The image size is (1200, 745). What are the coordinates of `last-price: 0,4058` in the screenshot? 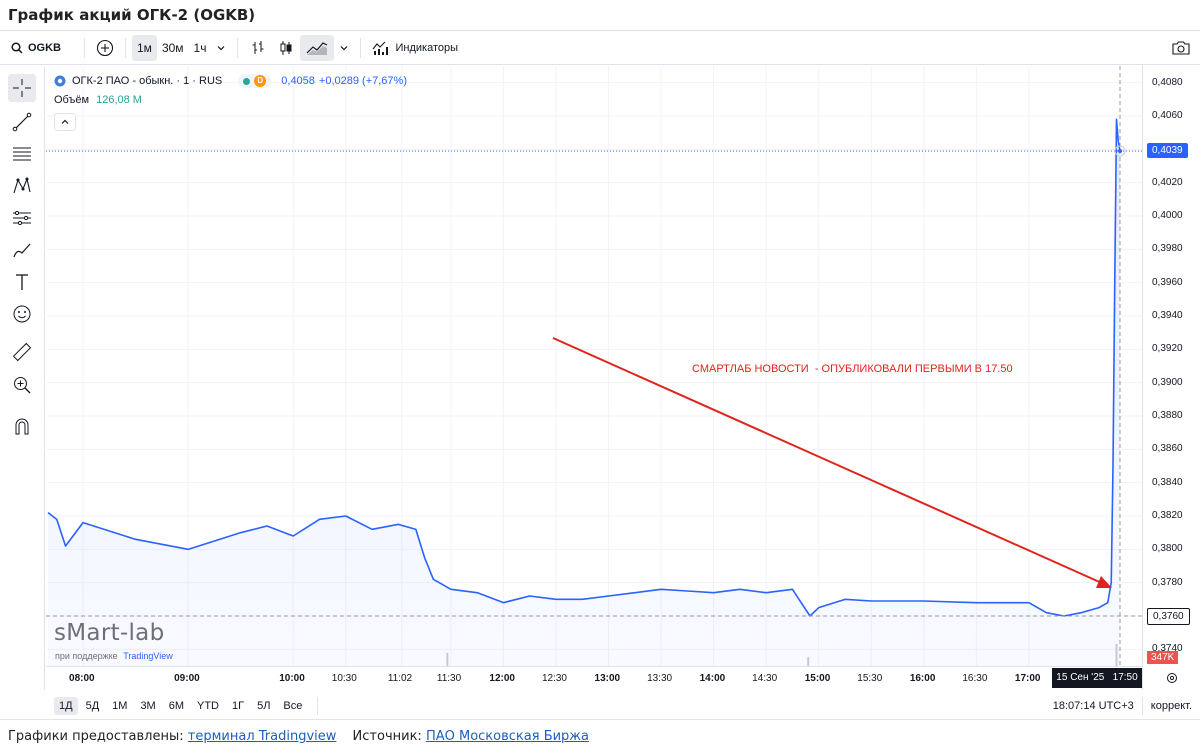 It's located at (298, 81).